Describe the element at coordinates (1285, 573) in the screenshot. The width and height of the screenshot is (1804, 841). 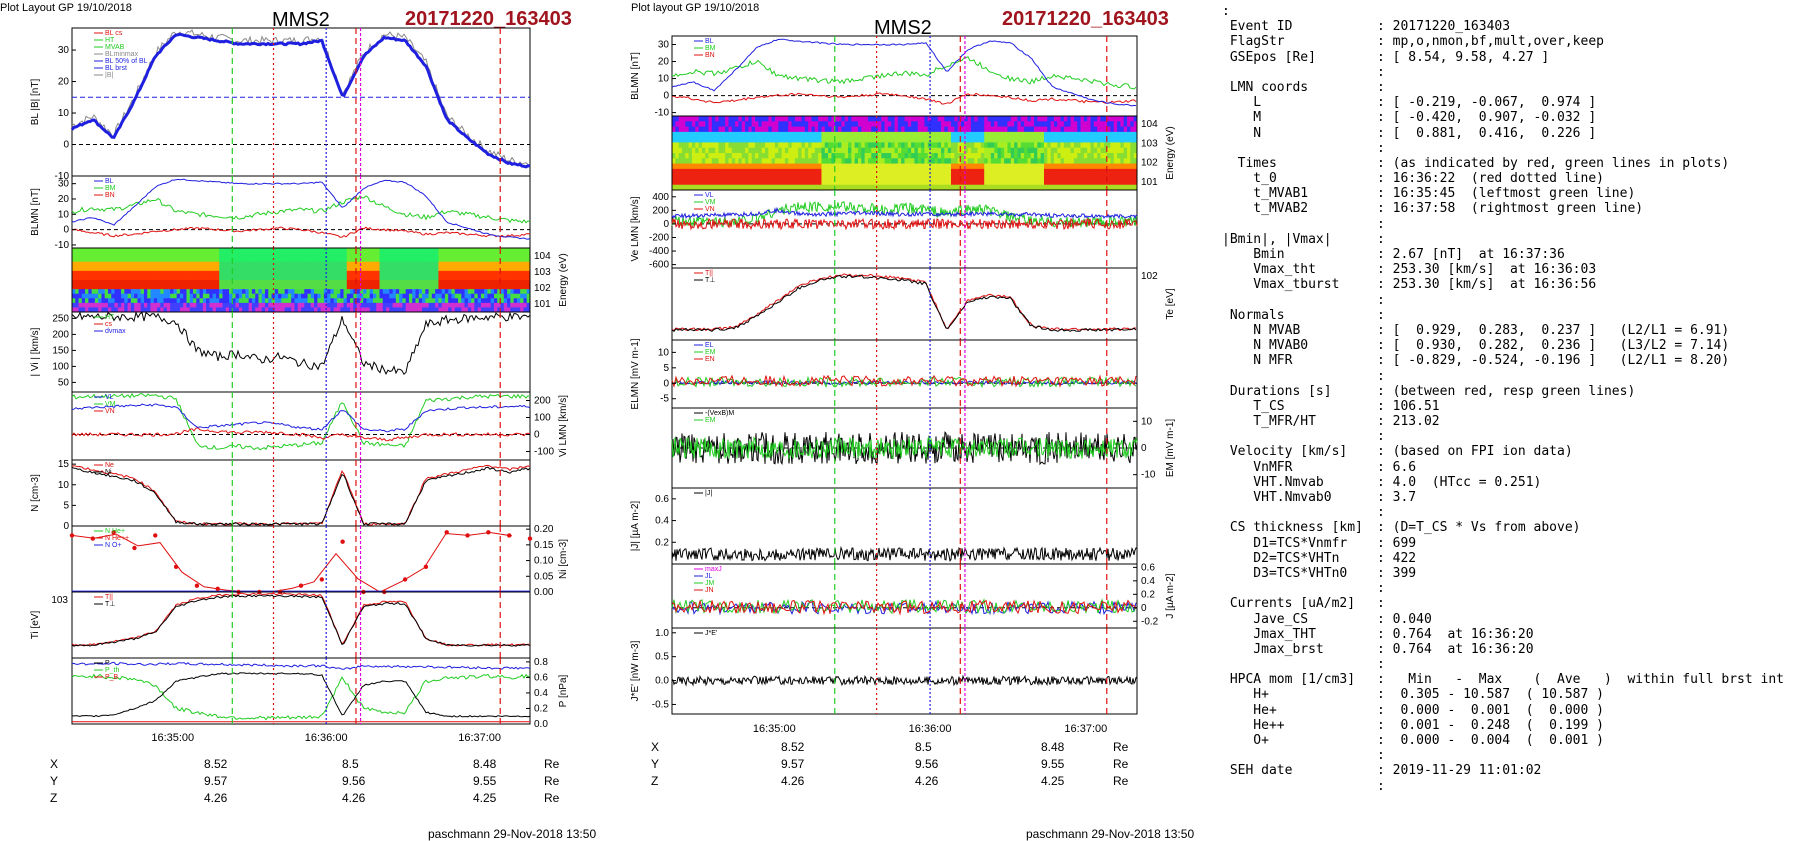
I see `summary-key: D3=TCS*VHTn0` at that location.